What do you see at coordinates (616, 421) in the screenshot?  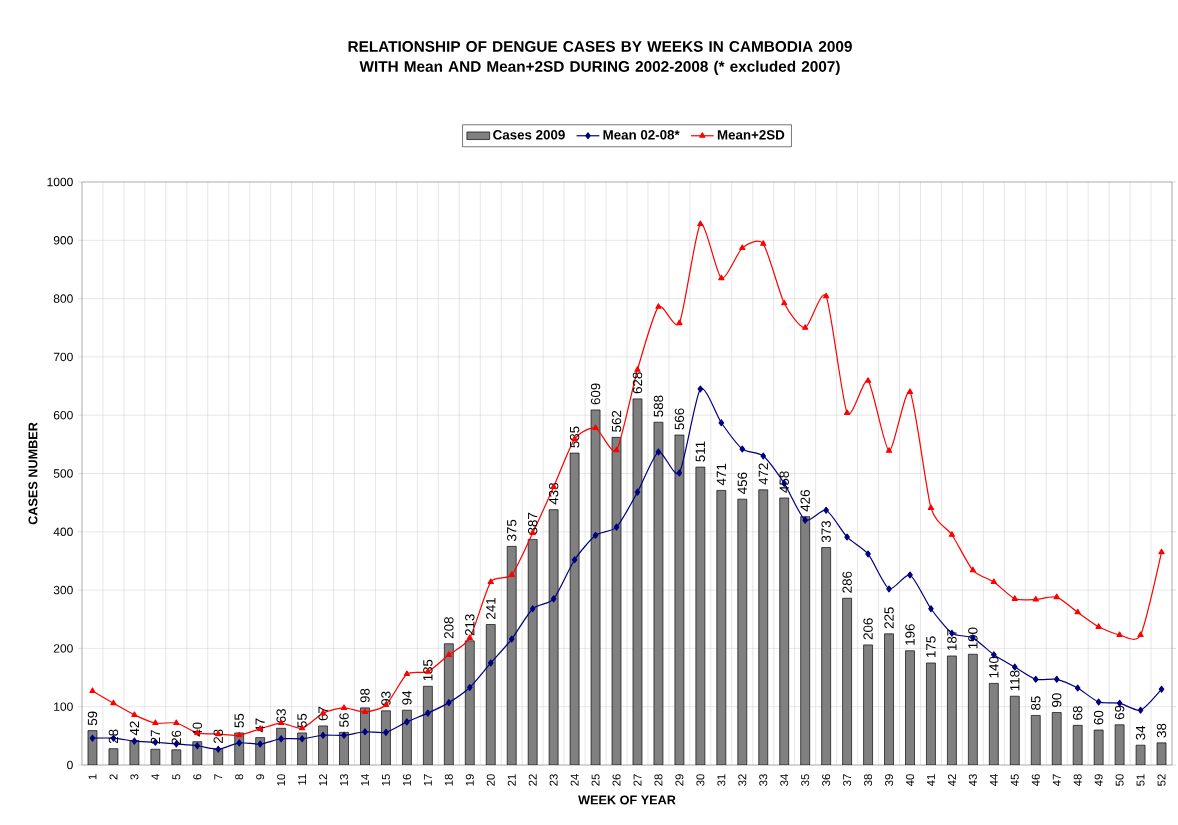 I see `data-label: 562` at bounding box center [616, 421].